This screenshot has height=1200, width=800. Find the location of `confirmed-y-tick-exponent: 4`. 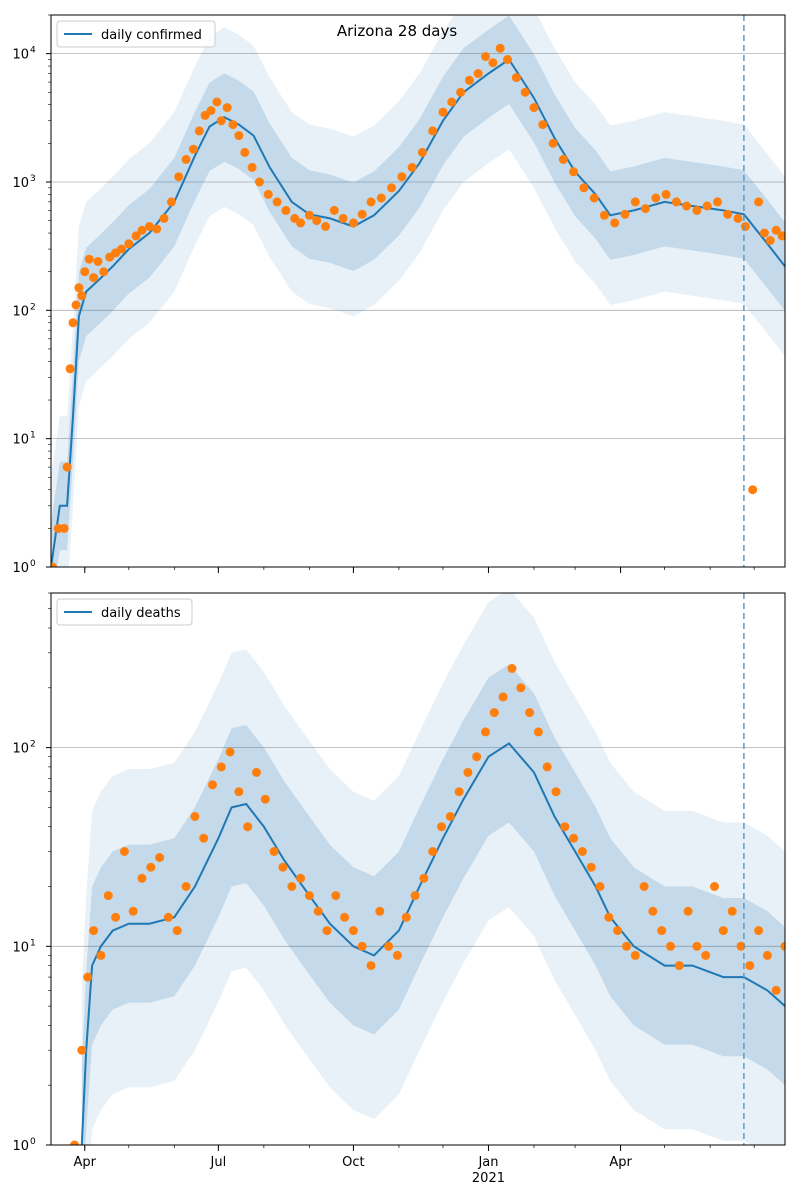

confirmed-y-tick-exponent: 4 is located at coordinates (33, 51).